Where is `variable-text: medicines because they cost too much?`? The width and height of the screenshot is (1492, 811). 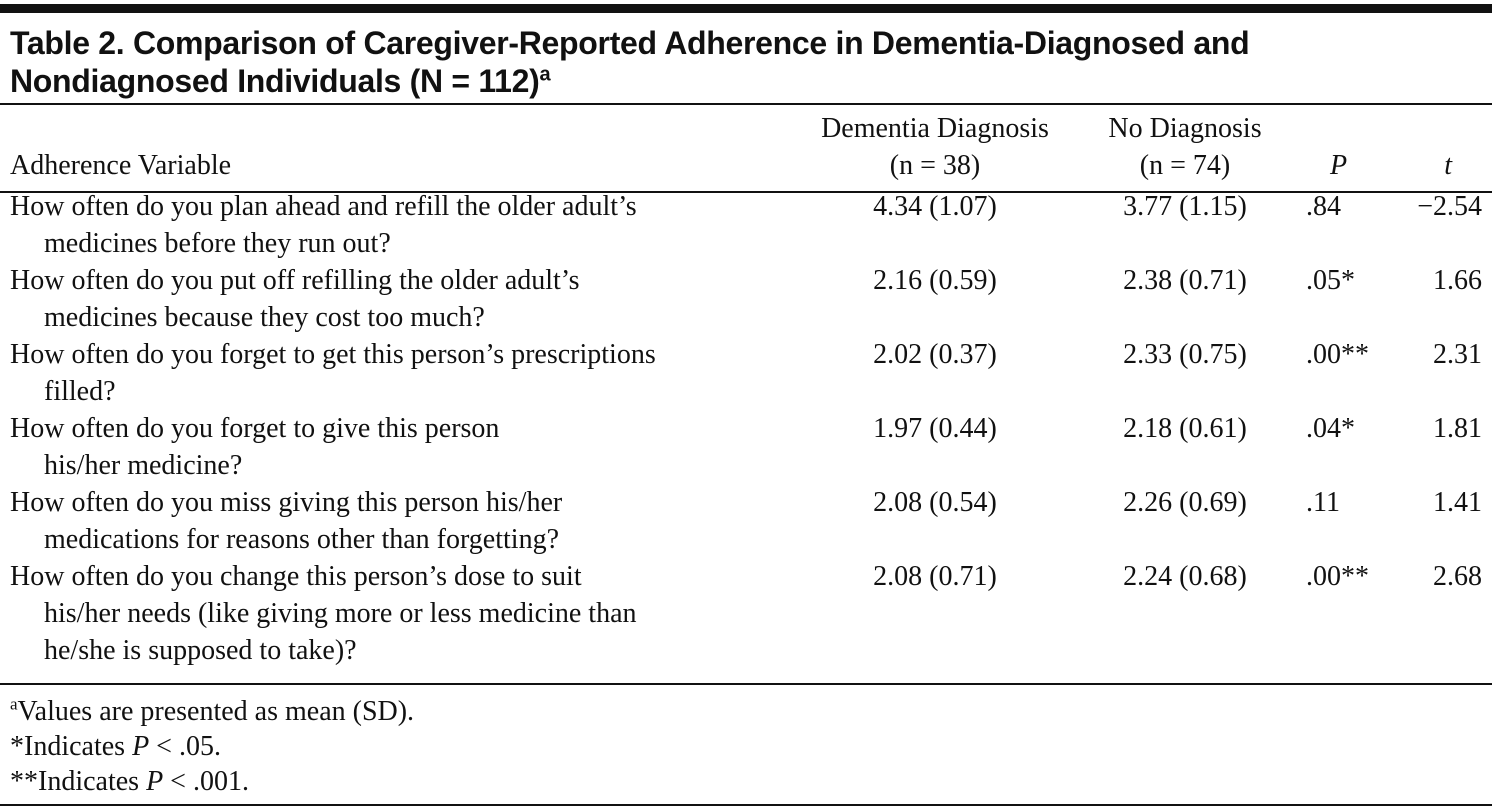 variable-text: medicines because they cost too much? is located at coordinates (264, 317).